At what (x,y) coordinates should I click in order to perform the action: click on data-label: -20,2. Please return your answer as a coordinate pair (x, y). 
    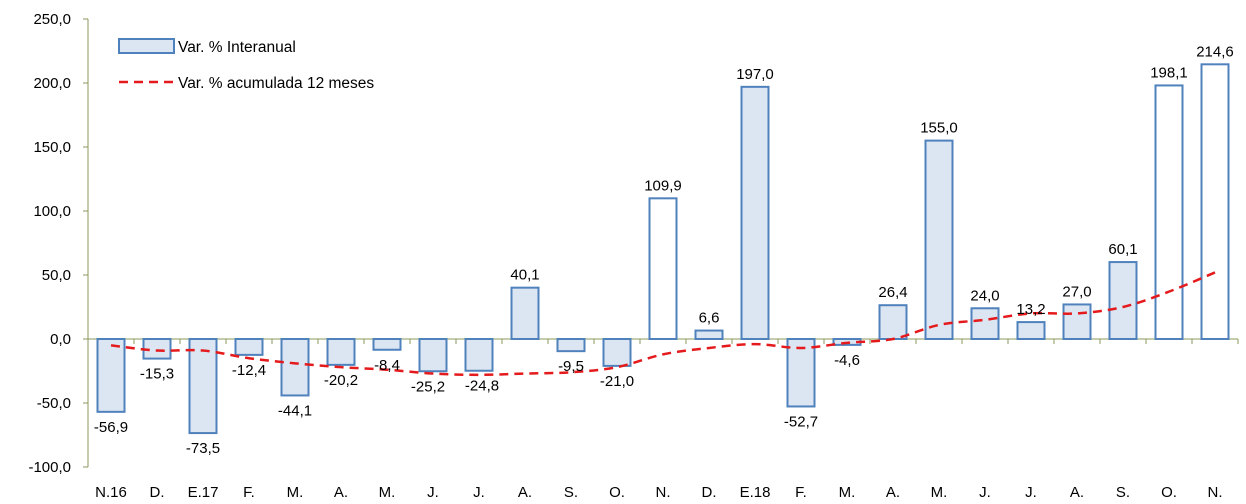
    Looking at the image, I should click on (341, 380).